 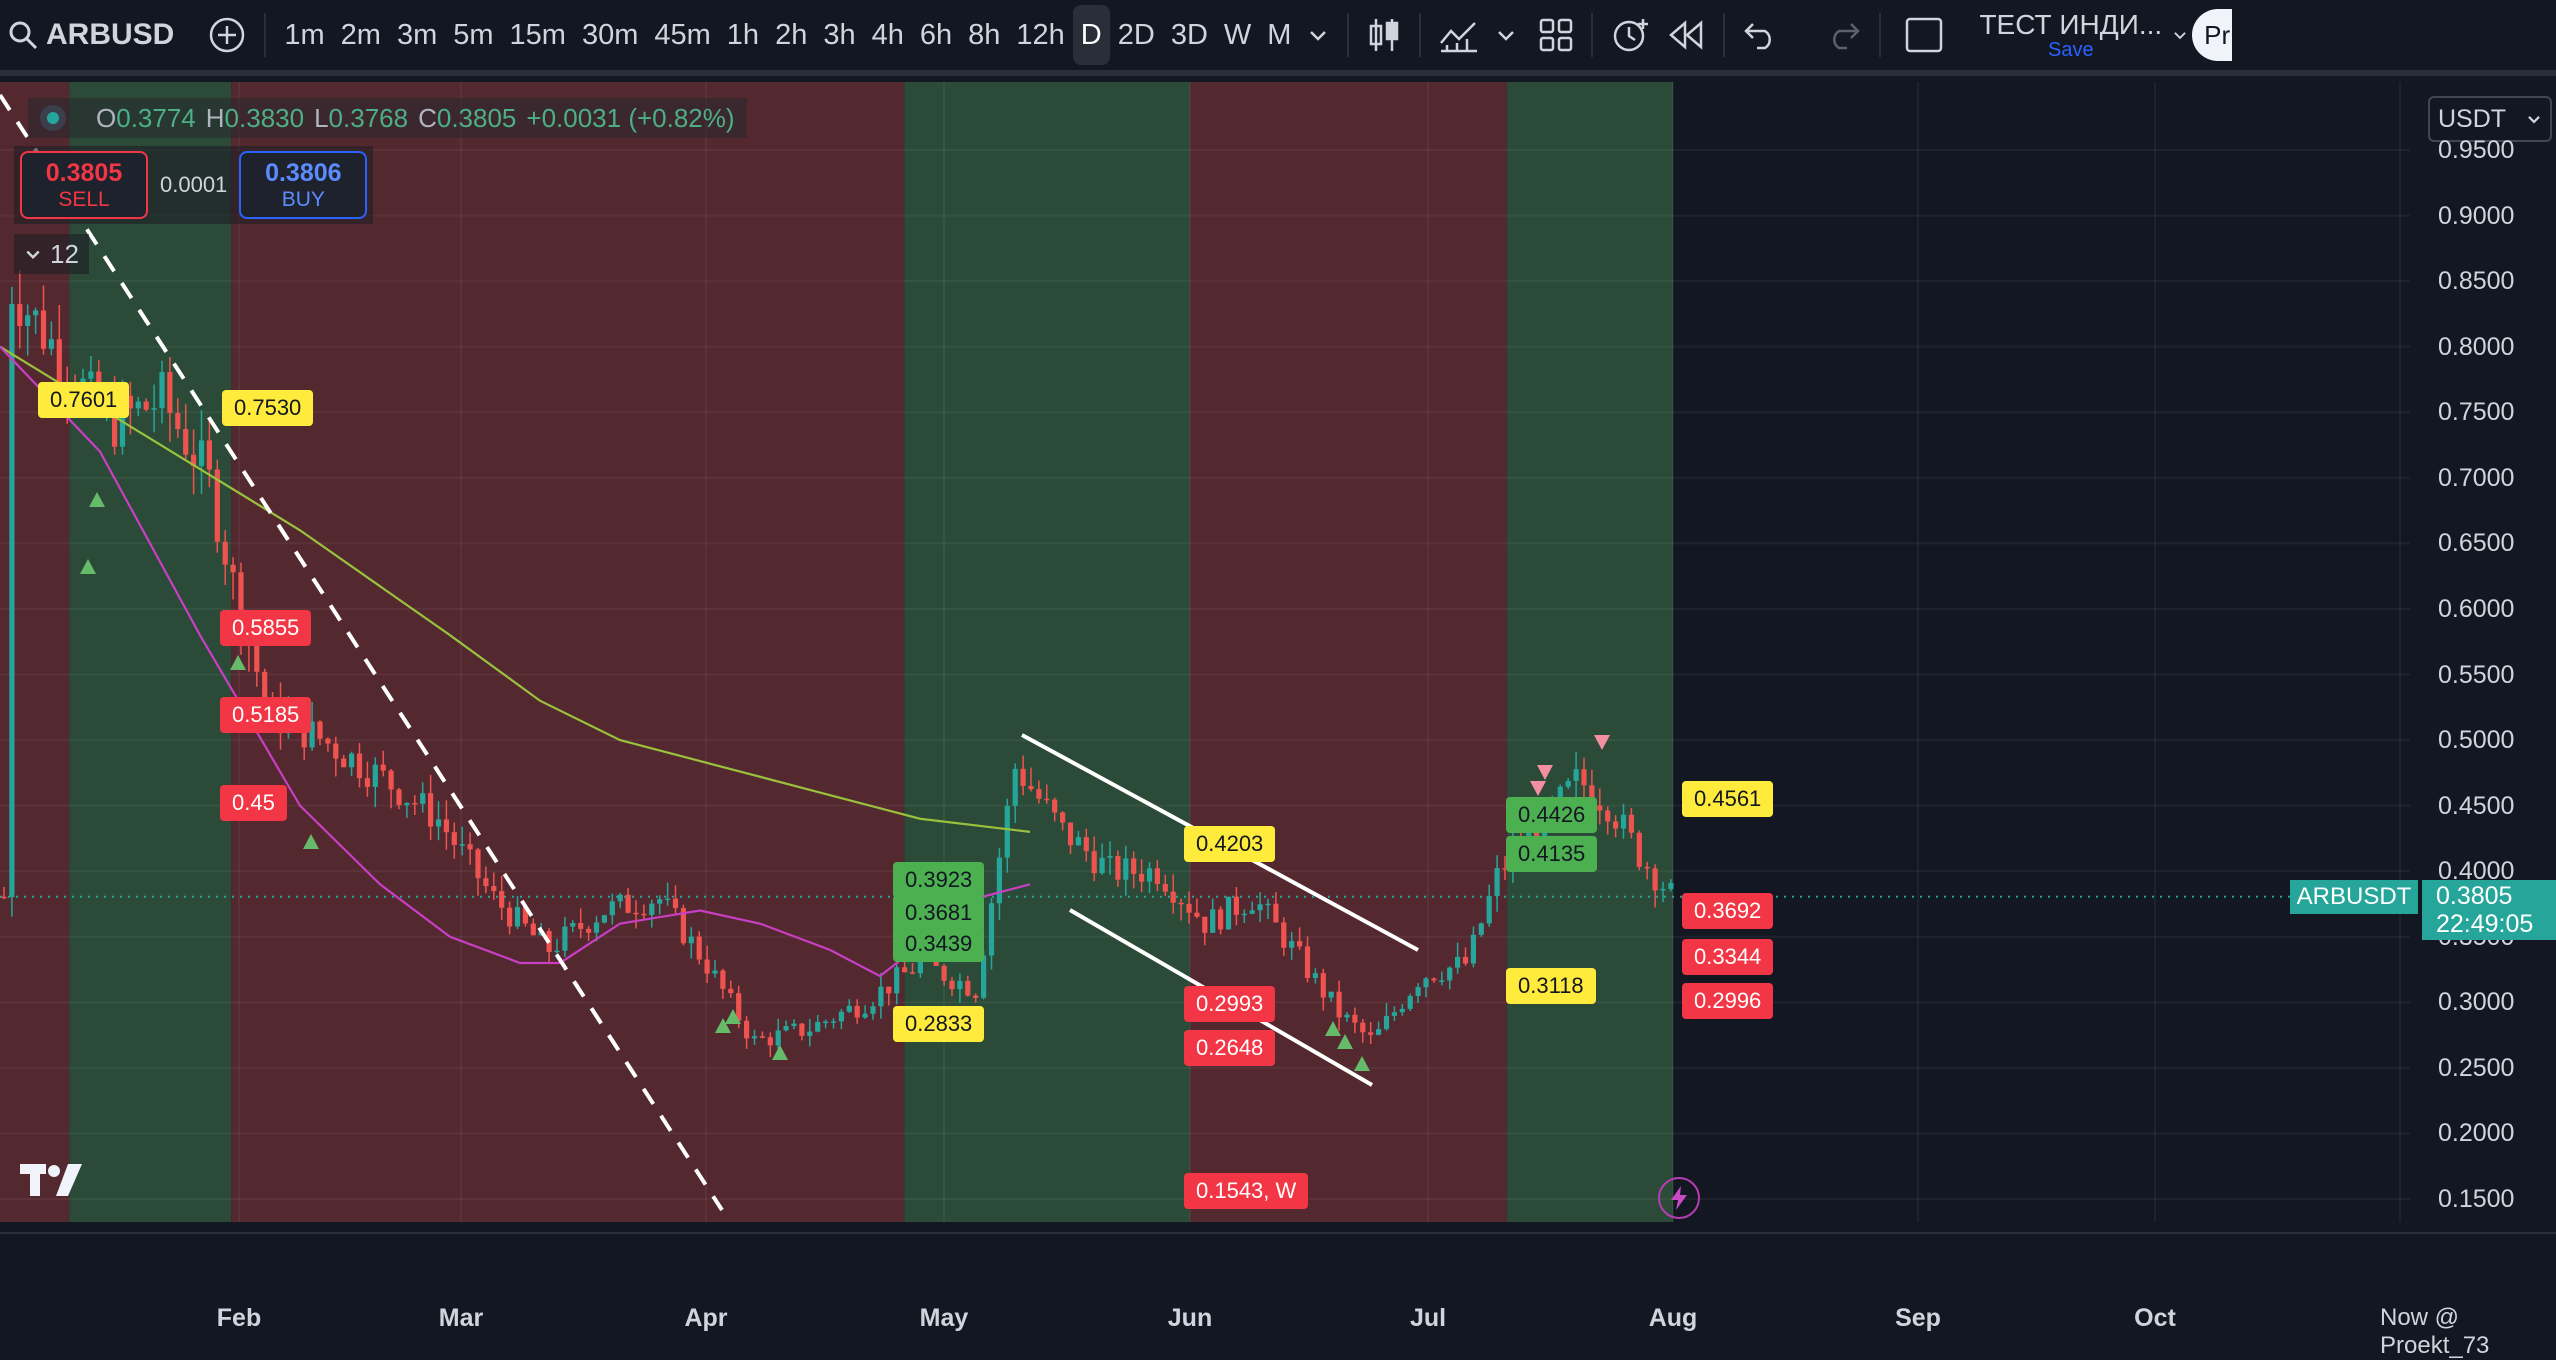 I want to click on timeframe-6h: 6h, so click(x=936, y=34).